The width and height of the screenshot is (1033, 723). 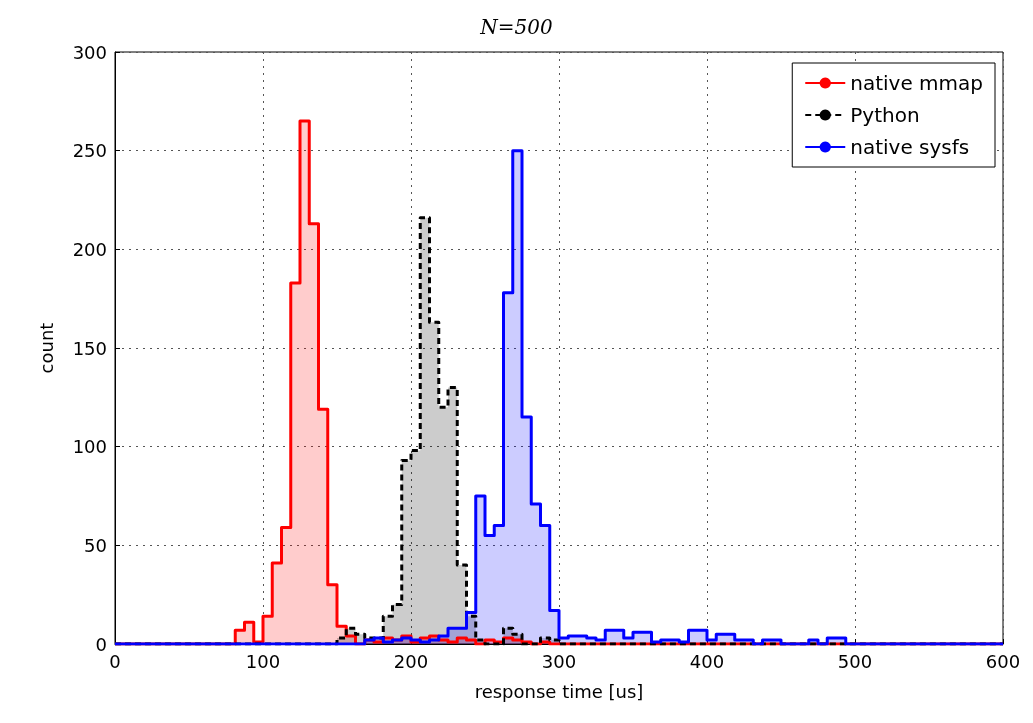 What do you see at coordinates (516, 27) in the screenshot?
I see `chart-title: N=500` at bounding box center [516, 27].